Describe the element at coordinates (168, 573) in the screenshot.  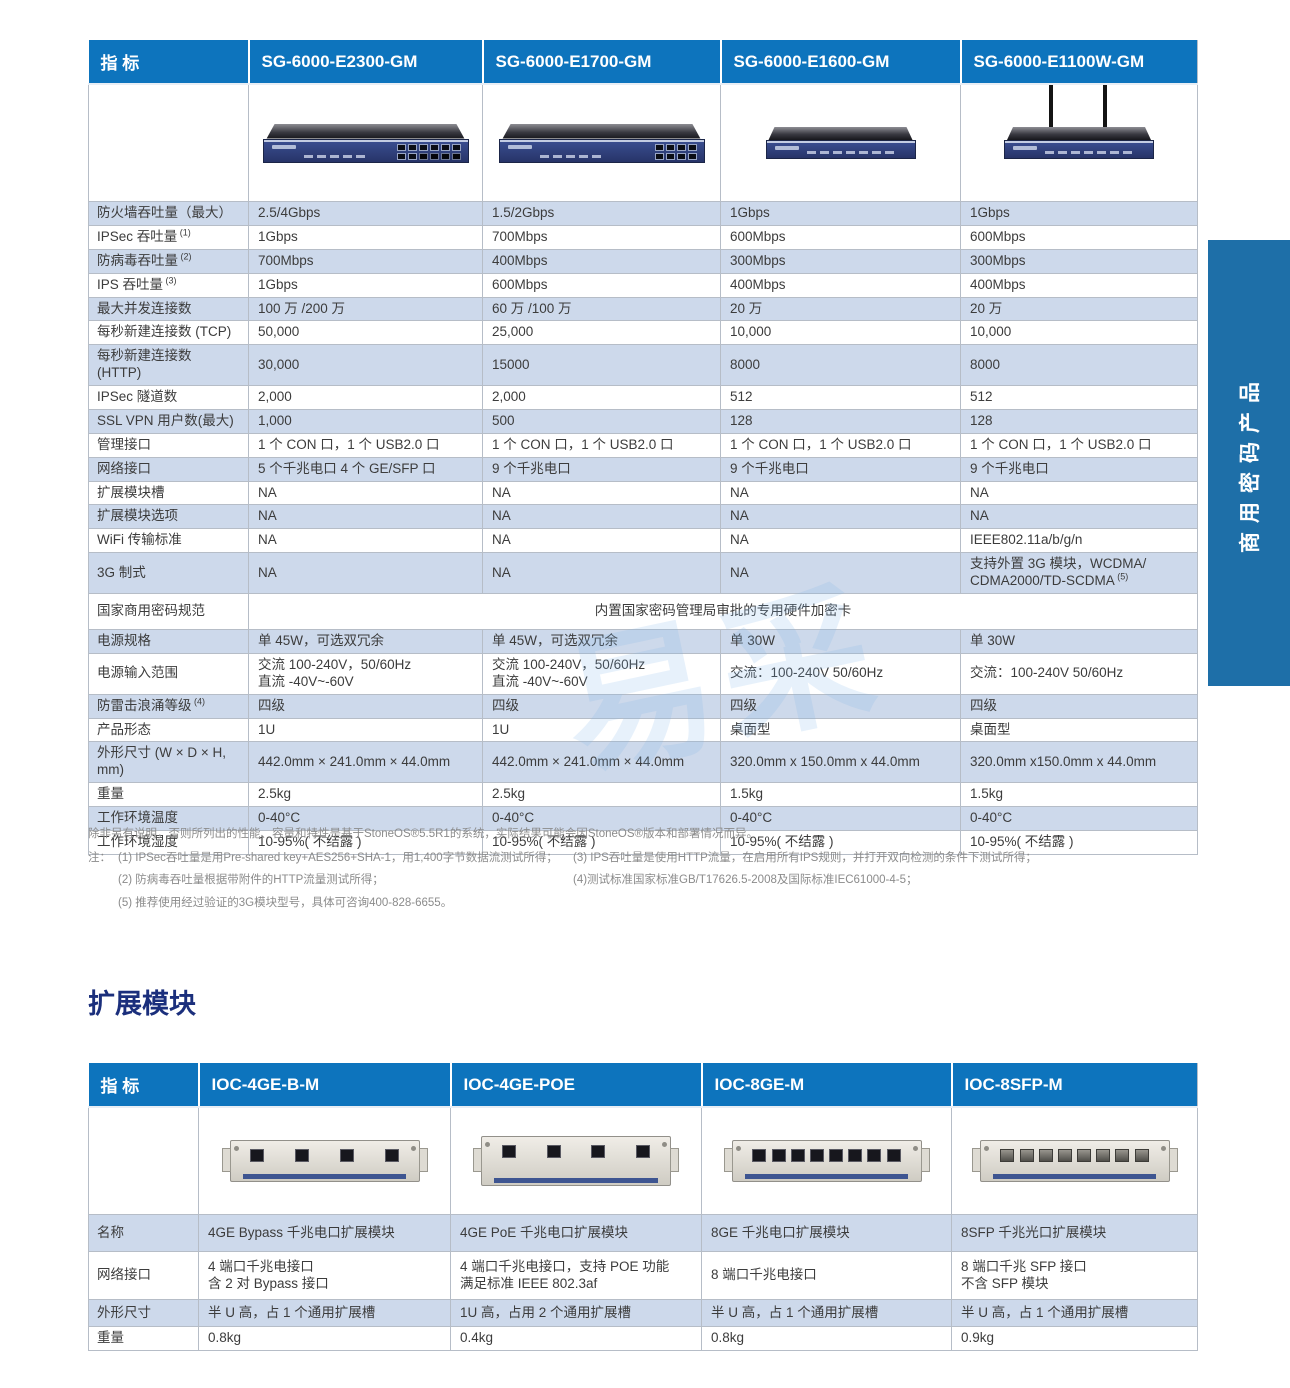
I see `row-label: 3G 制式` at that location.